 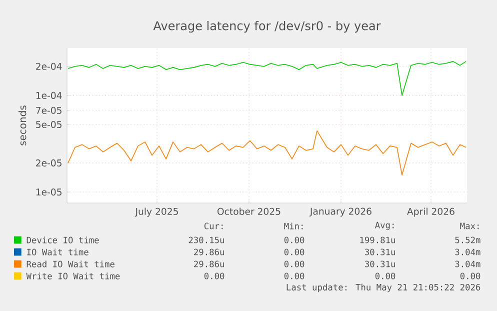 I want to click on legend-label: Device IO time, so click(x=62, y=240).